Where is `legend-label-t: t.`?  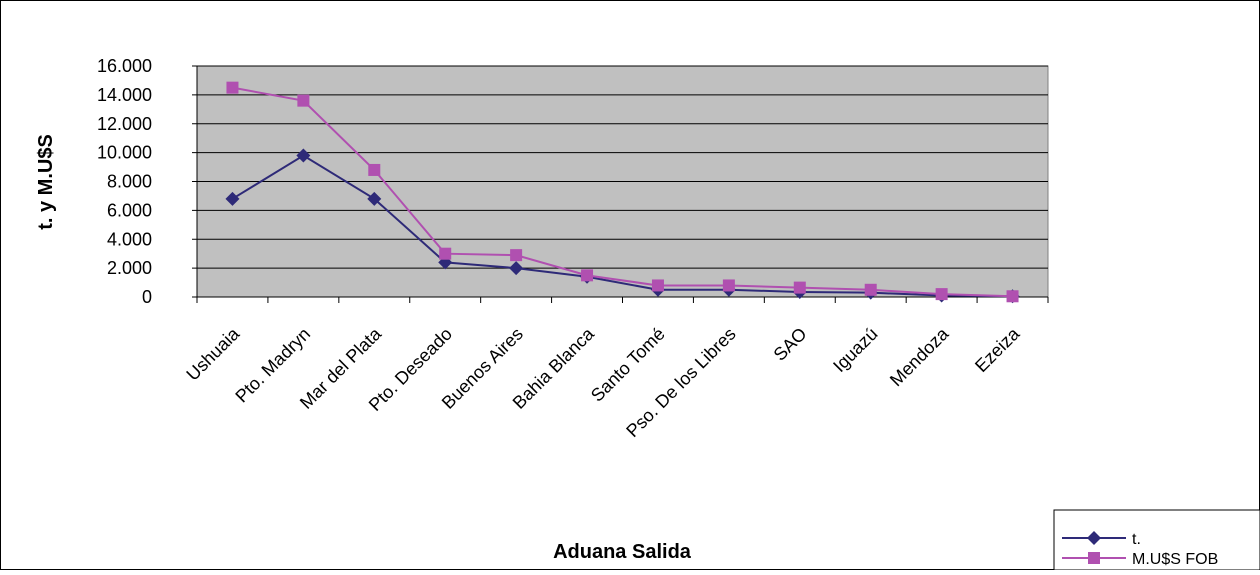
legend-label-t: t. is located at coordinates (1136, 539).